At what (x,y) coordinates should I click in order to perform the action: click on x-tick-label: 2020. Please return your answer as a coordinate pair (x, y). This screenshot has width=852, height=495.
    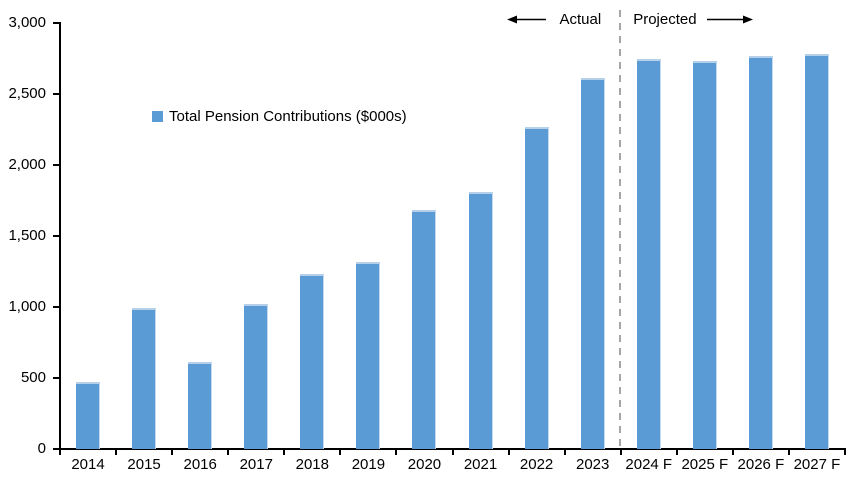
    Looking at the image, I should click on (424, 464).